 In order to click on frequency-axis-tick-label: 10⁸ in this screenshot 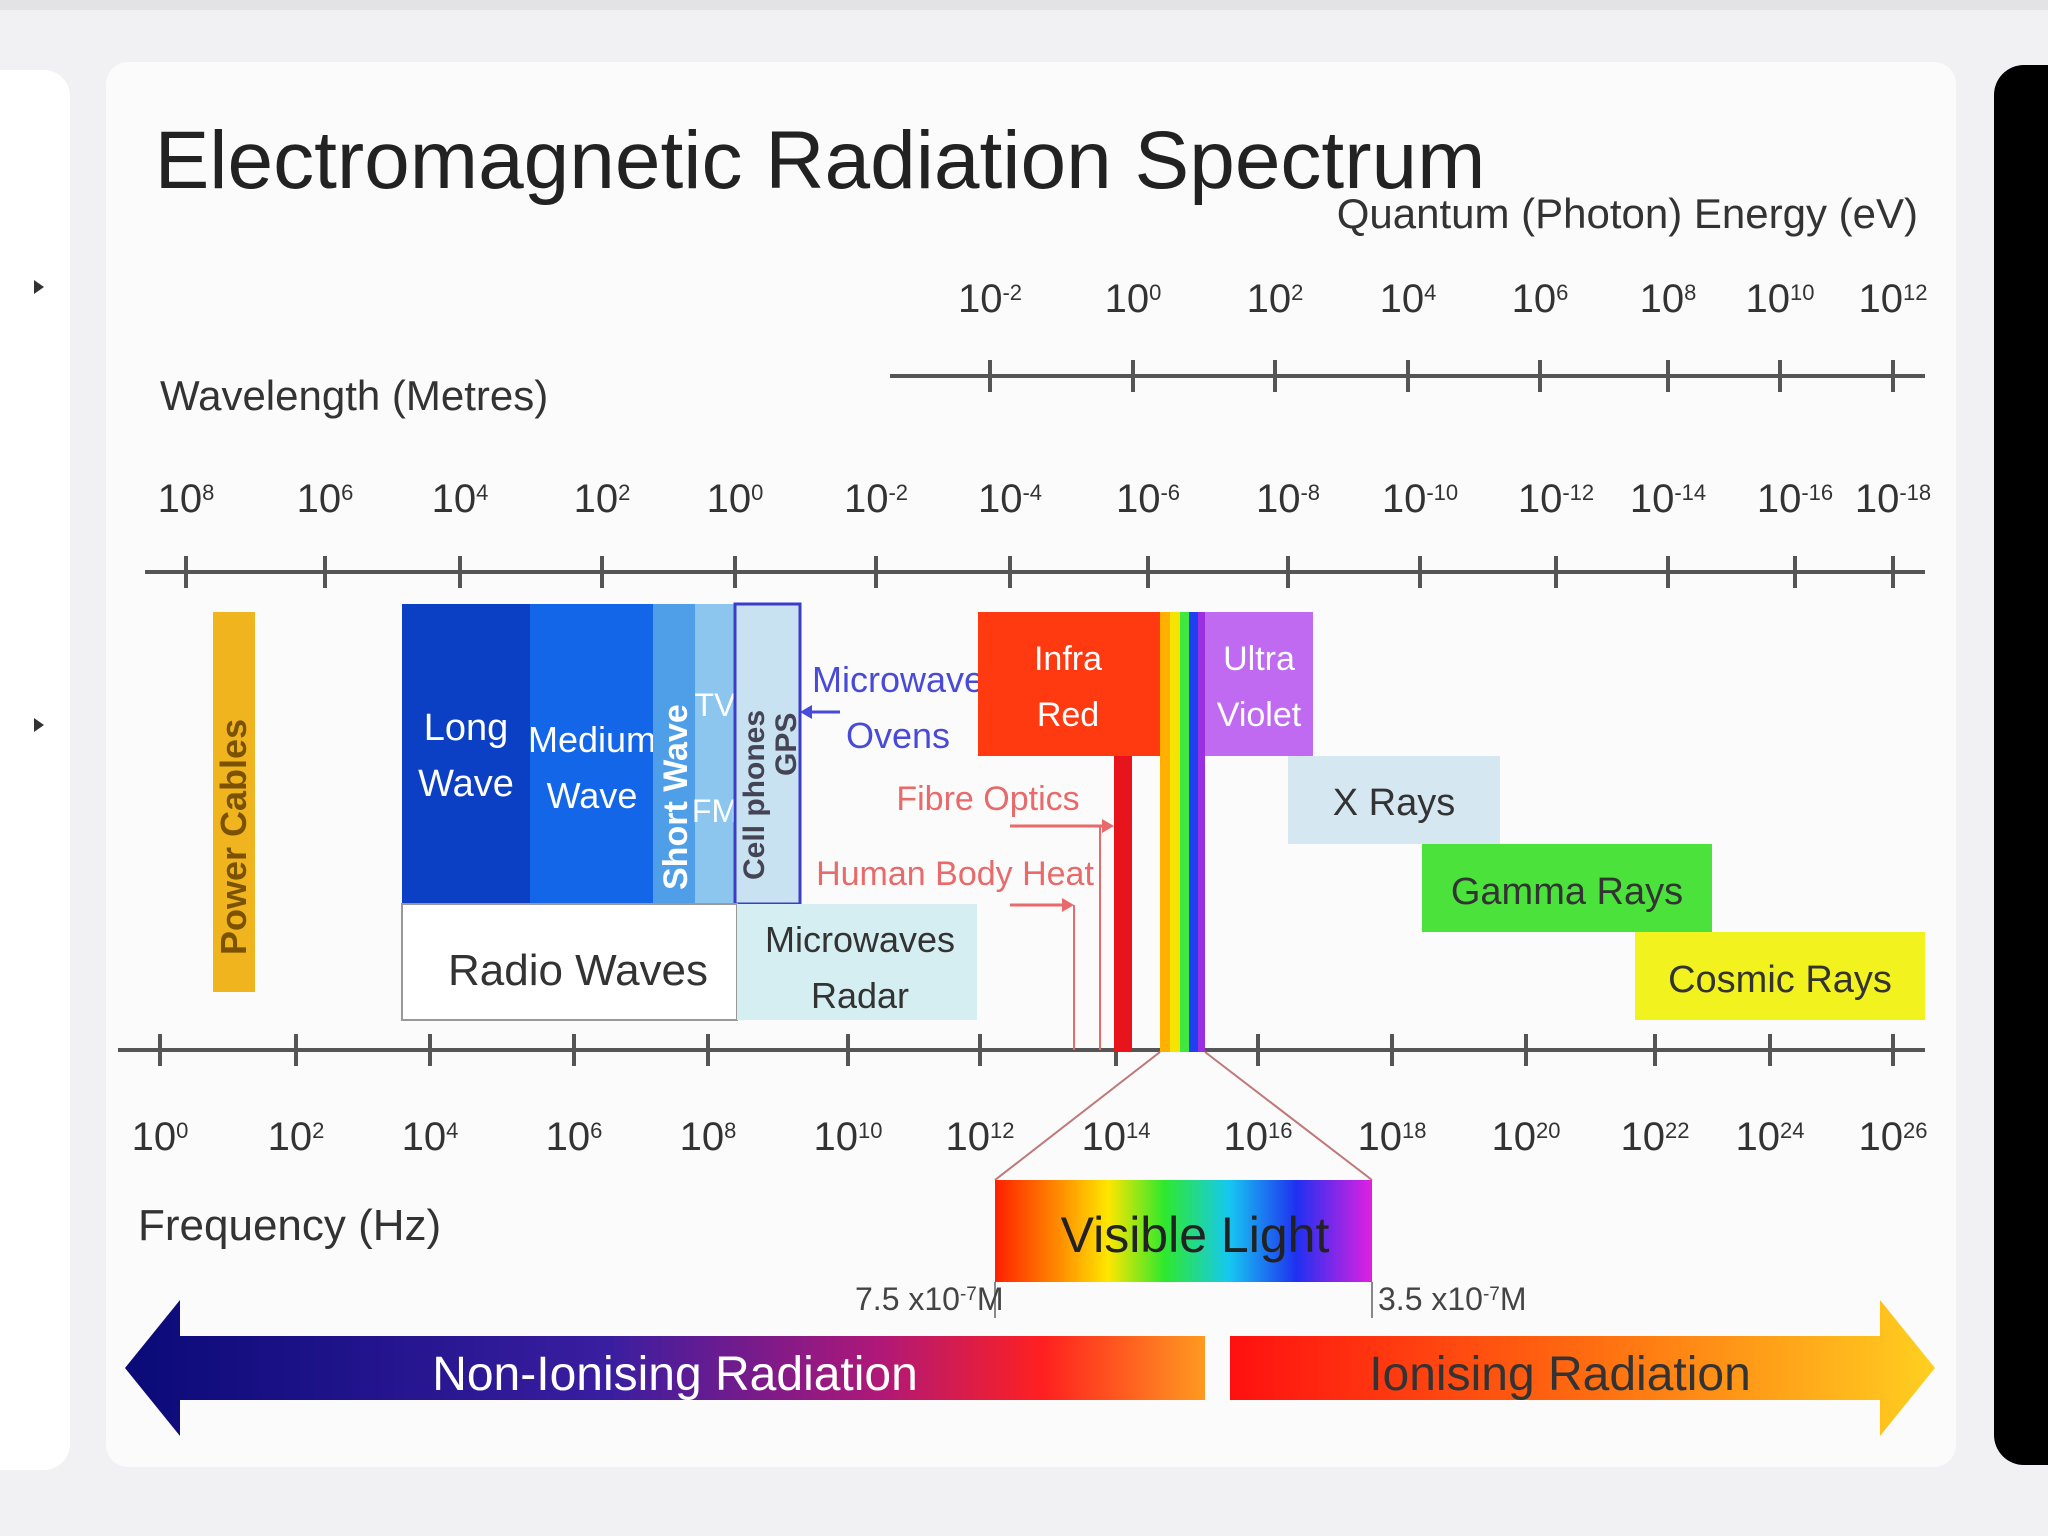, I will do `click(708, 1137)`.